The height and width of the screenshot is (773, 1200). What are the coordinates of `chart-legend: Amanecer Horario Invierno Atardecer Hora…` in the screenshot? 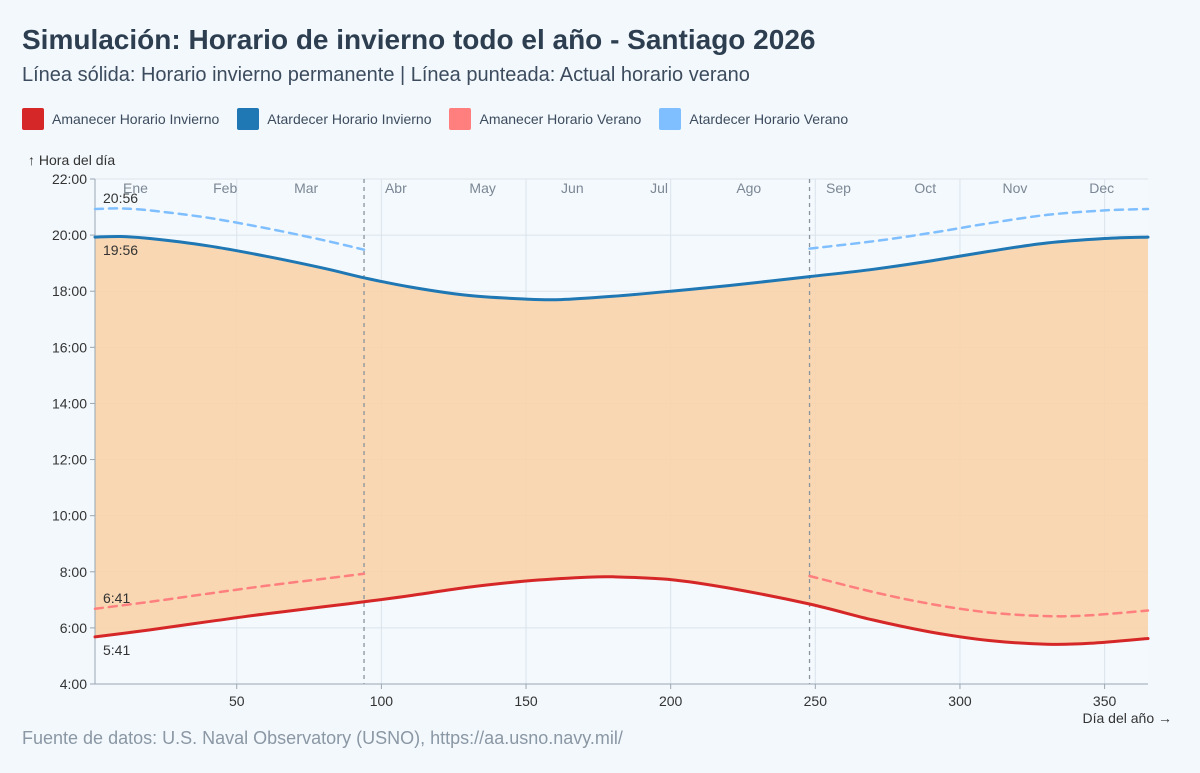 It's located at (435, 119).